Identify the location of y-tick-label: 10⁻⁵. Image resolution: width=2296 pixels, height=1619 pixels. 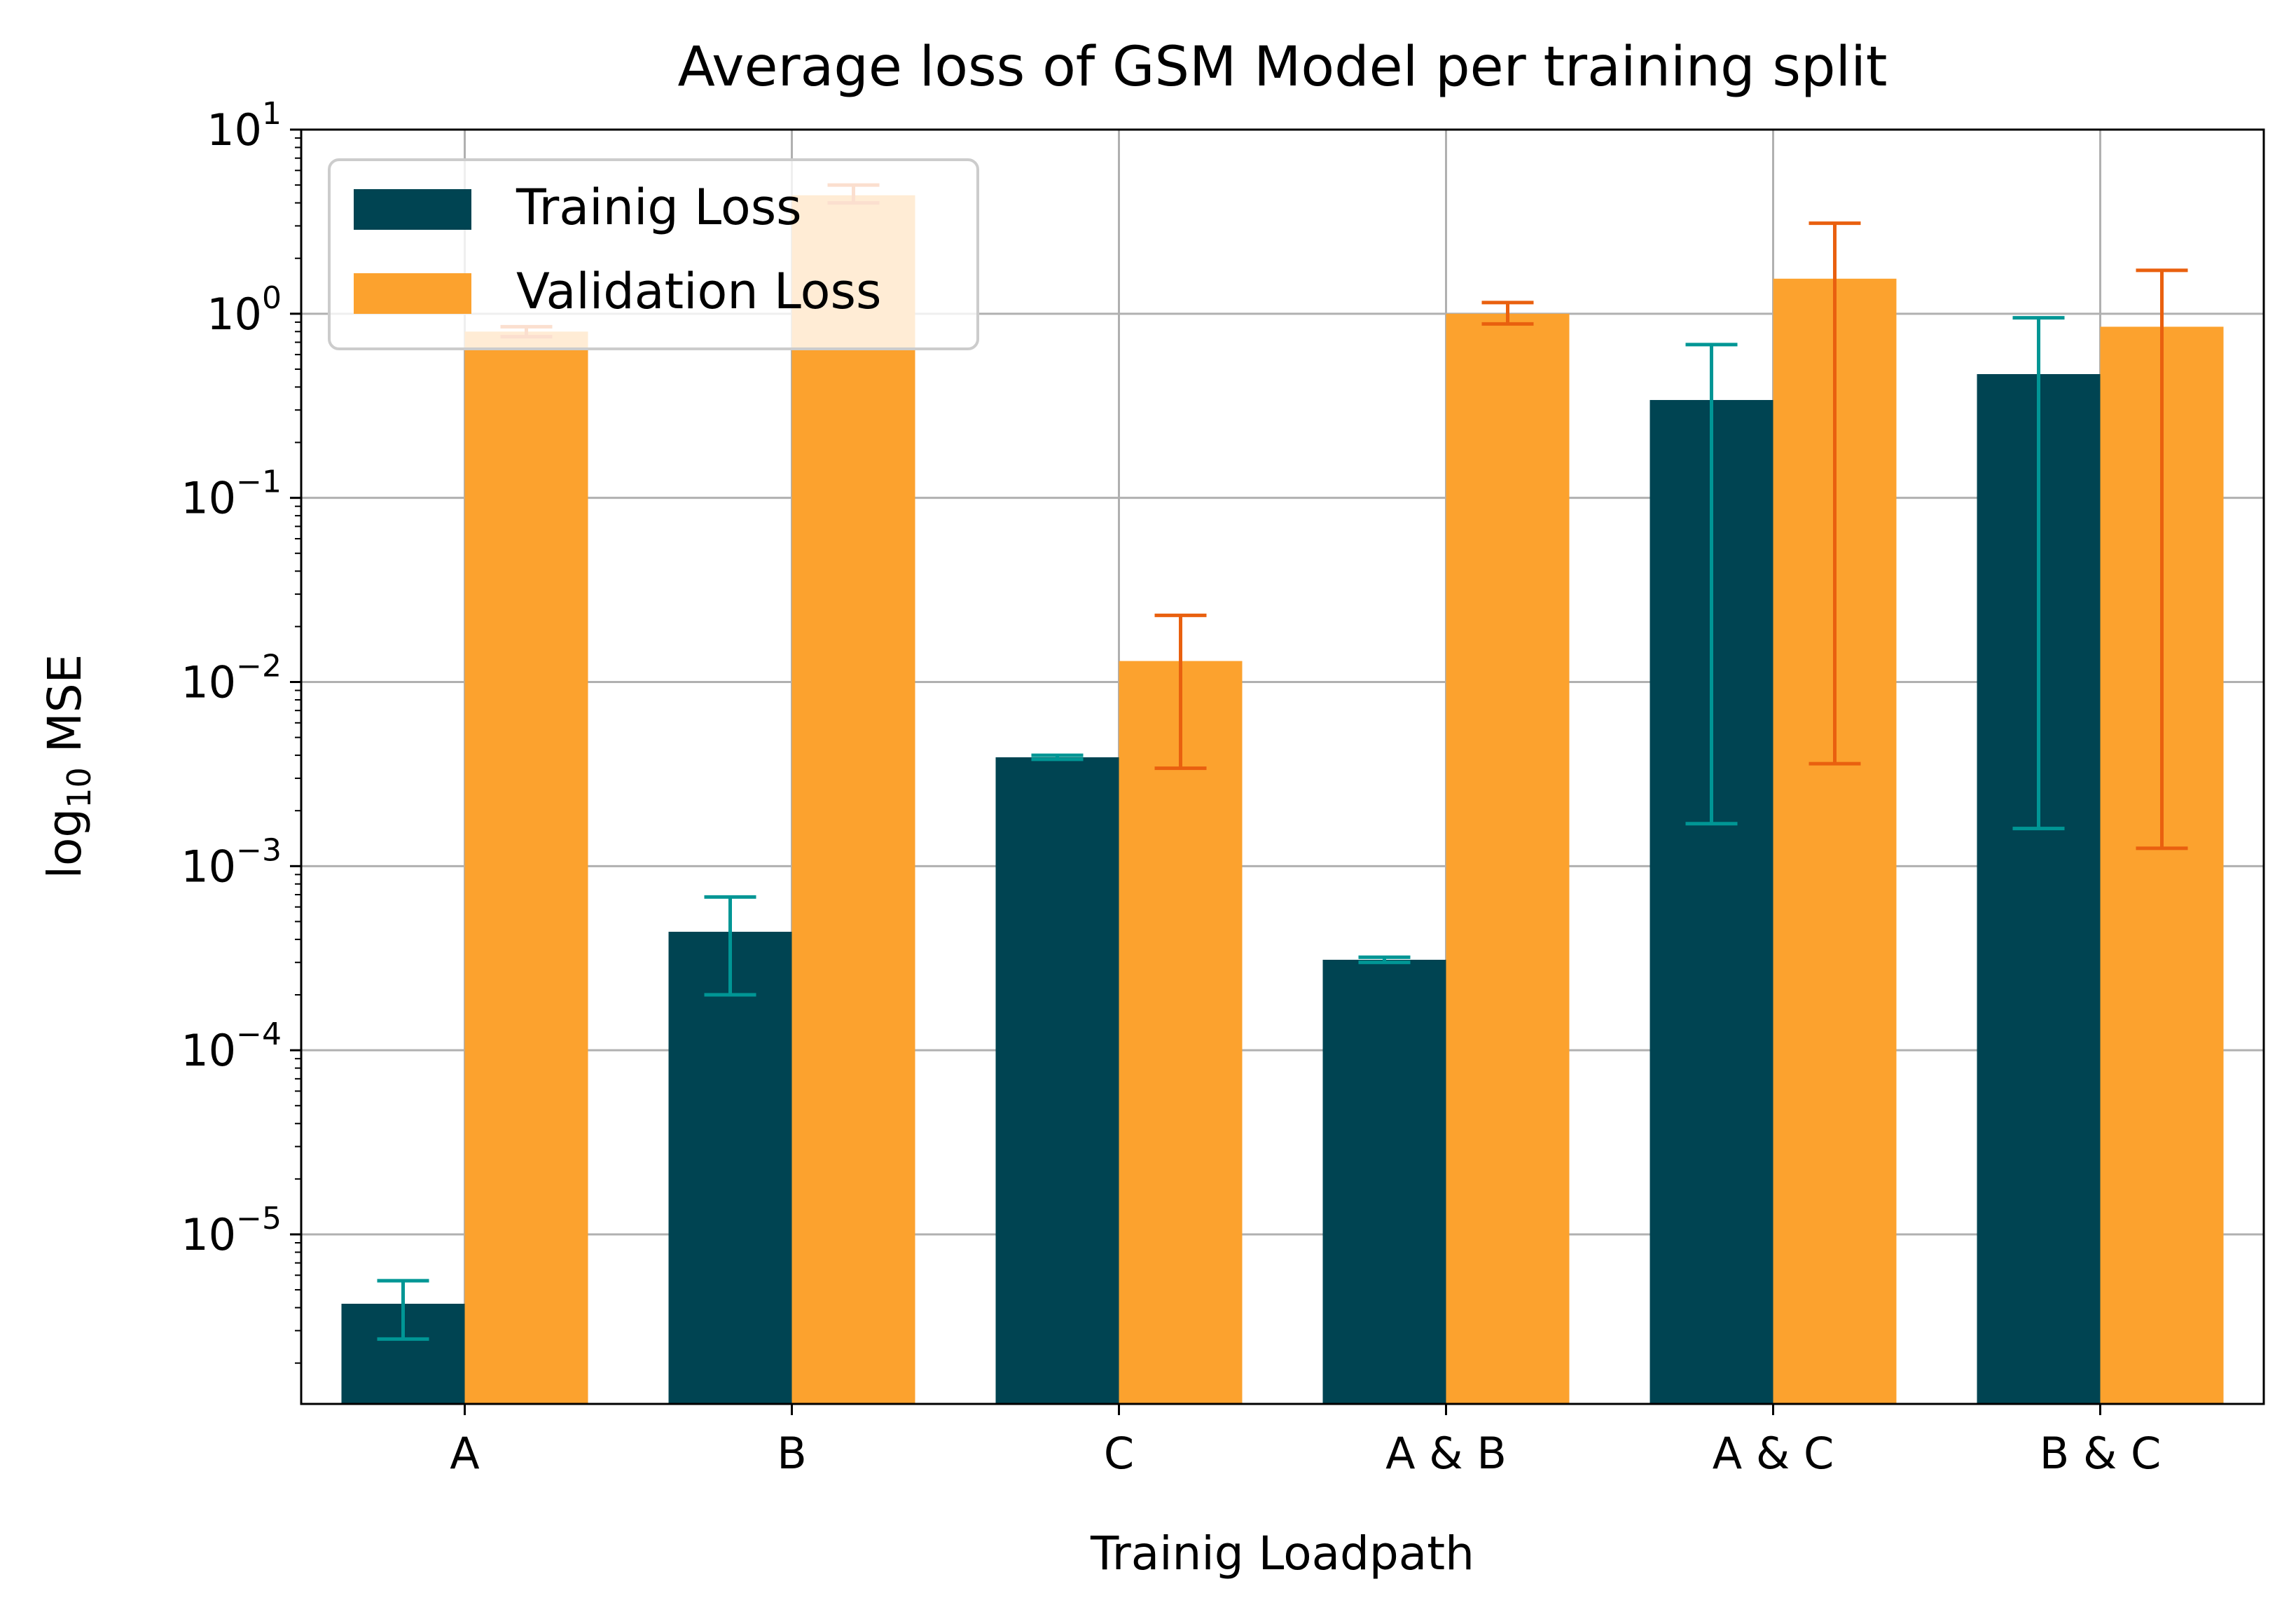
(231, 1230).